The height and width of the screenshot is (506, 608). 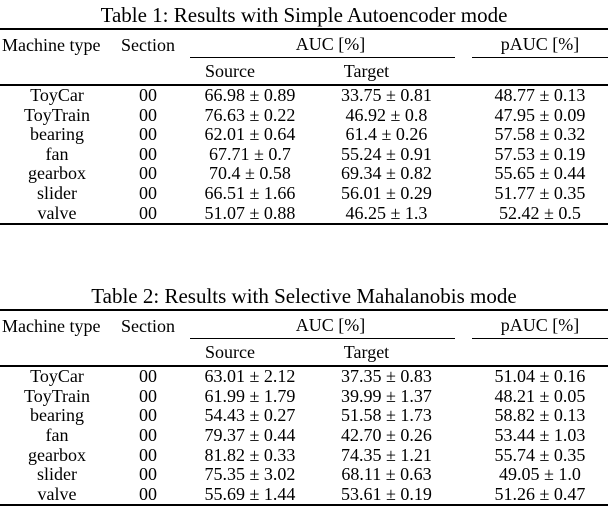 I want to click on cell-pauc: 53.44 ± 1.03, so click(x=540, y=434).